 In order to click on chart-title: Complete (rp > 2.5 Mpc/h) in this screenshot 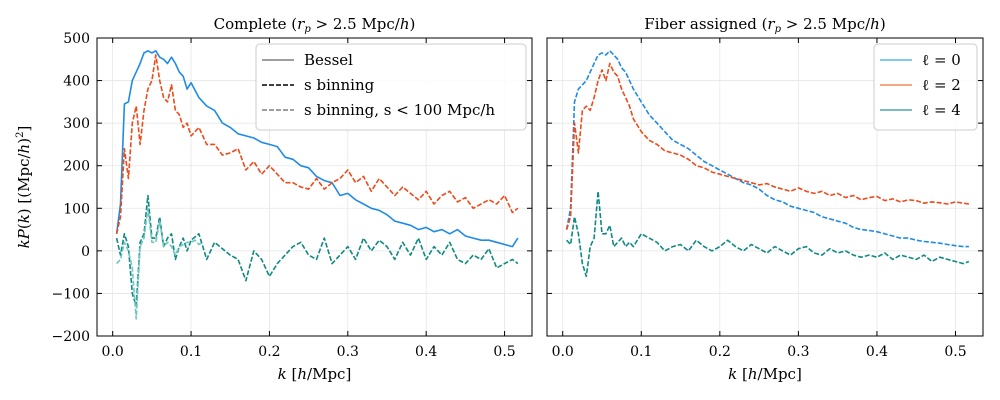, I will do `click(315, 25)`.